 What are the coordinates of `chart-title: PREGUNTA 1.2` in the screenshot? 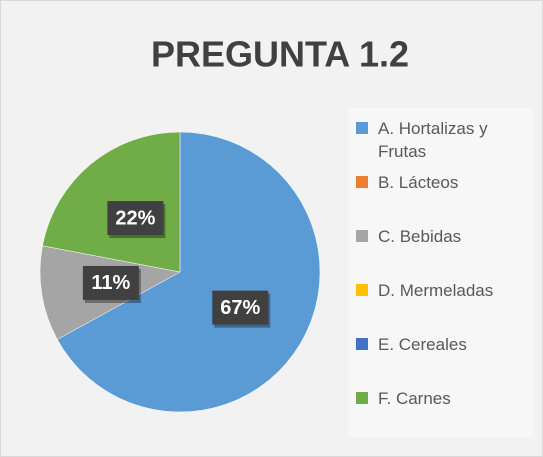 It's located at (280, 54).